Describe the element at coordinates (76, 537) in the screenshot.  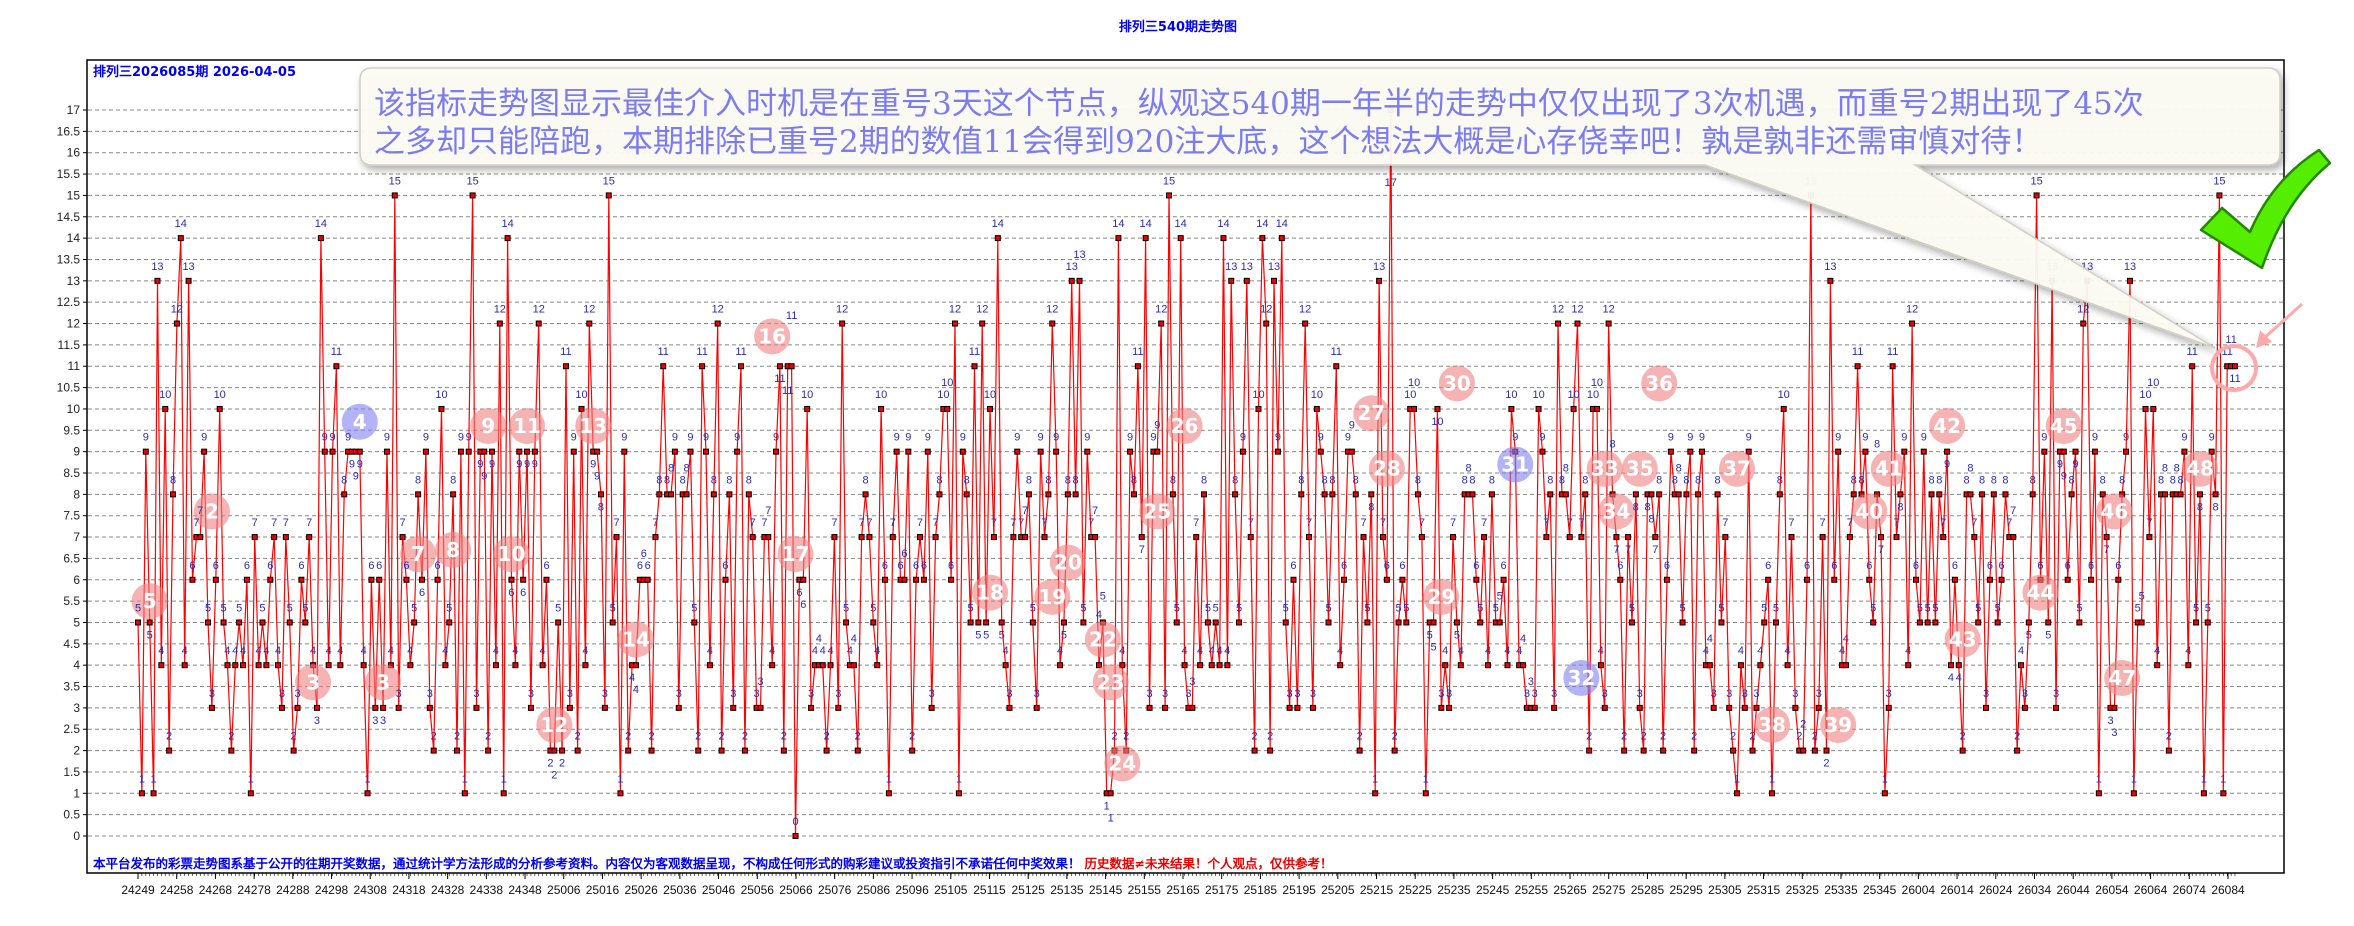
I see `y-tick-label: 7` at that location.